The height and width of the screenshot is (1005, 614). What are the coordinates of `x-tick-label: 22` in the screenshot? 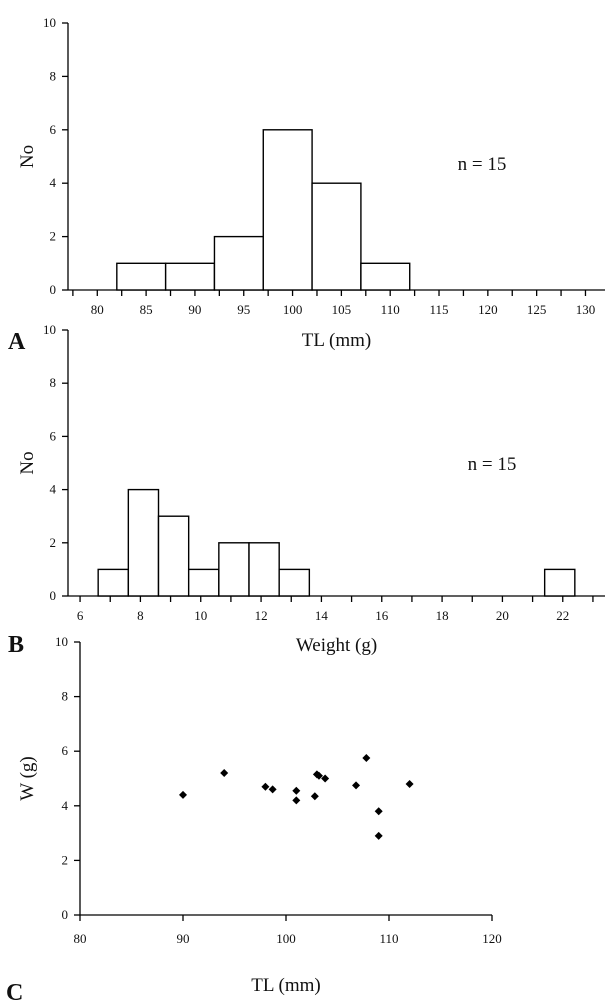 It's located at (562, 615).